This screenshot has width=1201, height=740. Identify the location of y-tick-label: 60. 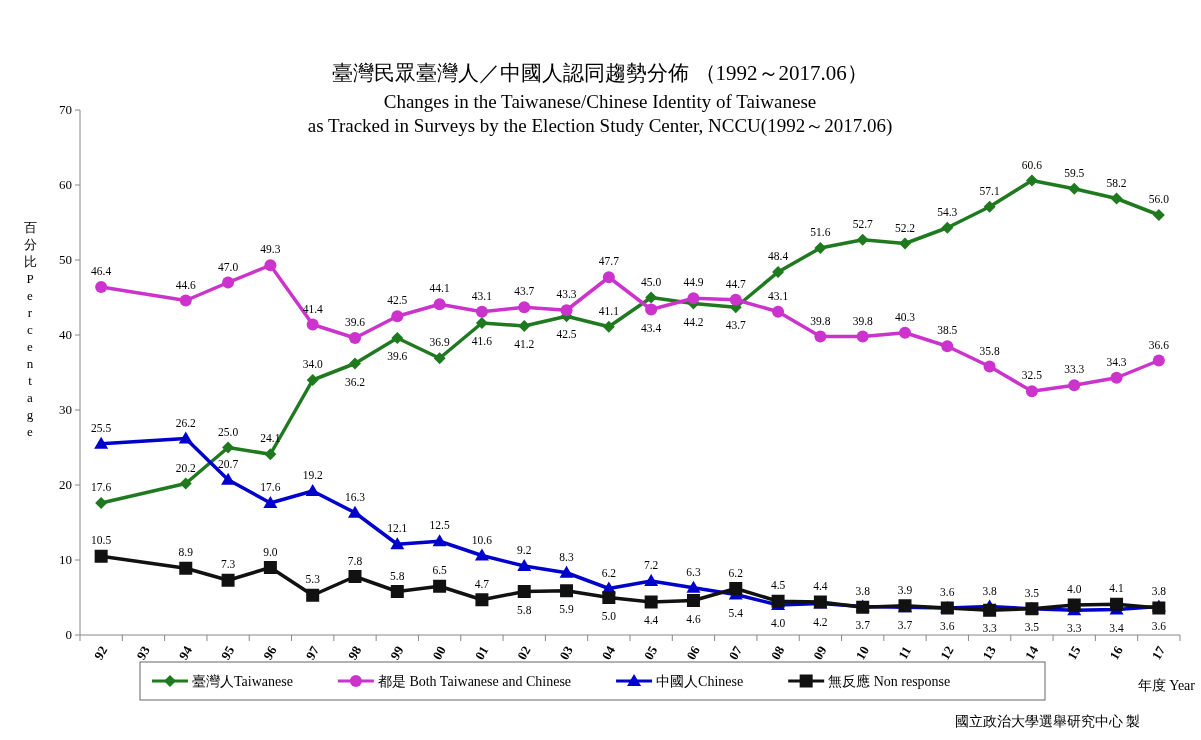
(65, 184).